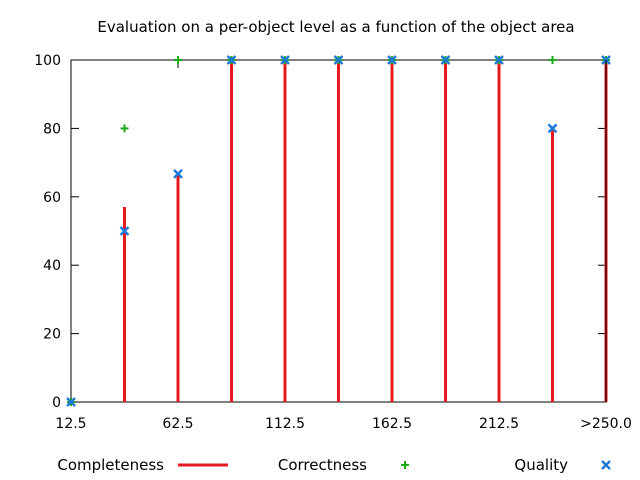  Describe the element at coordinates (177, 424) in the screenshot. I see `x-tick-label: 62.5` at that location.